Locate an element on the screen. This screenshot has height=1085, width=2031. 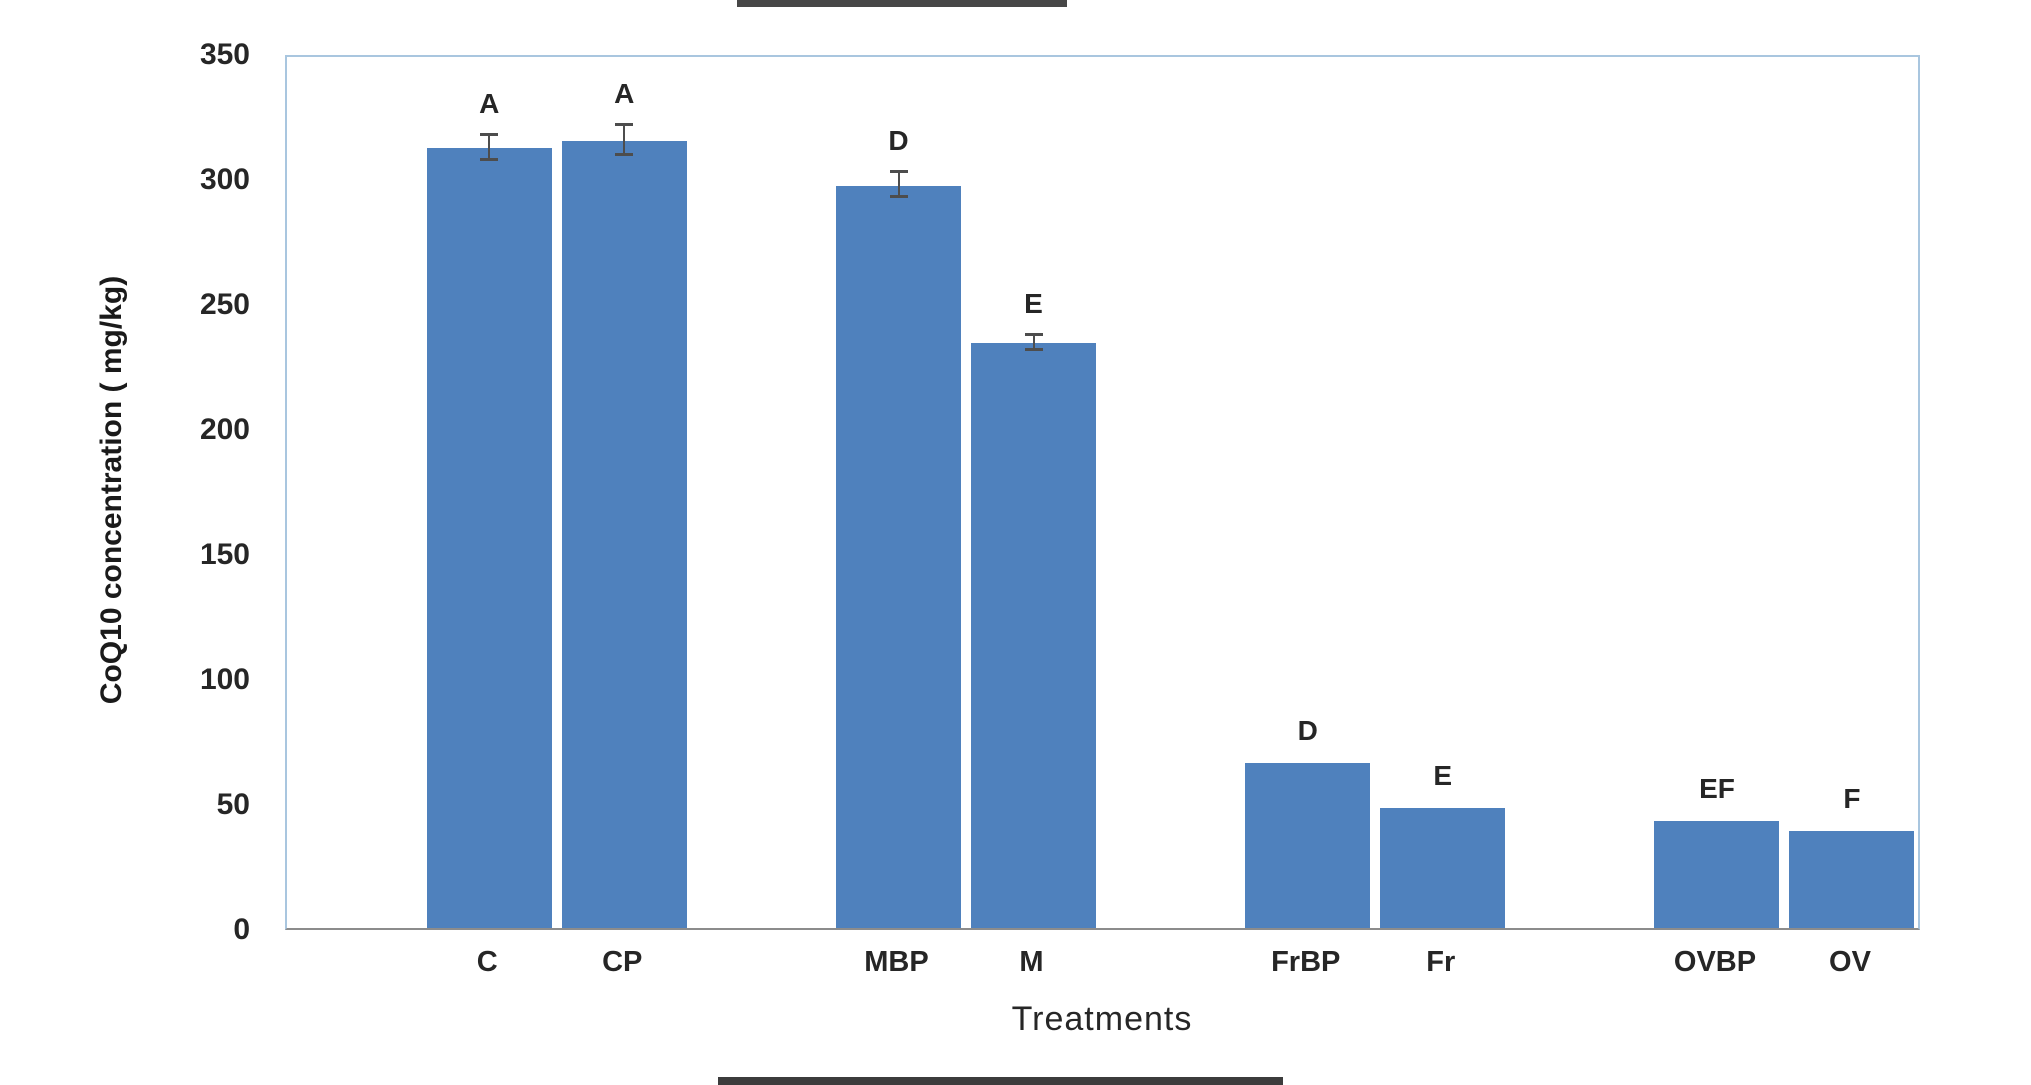
error-bar-CP is located at coordinates (624, 140).